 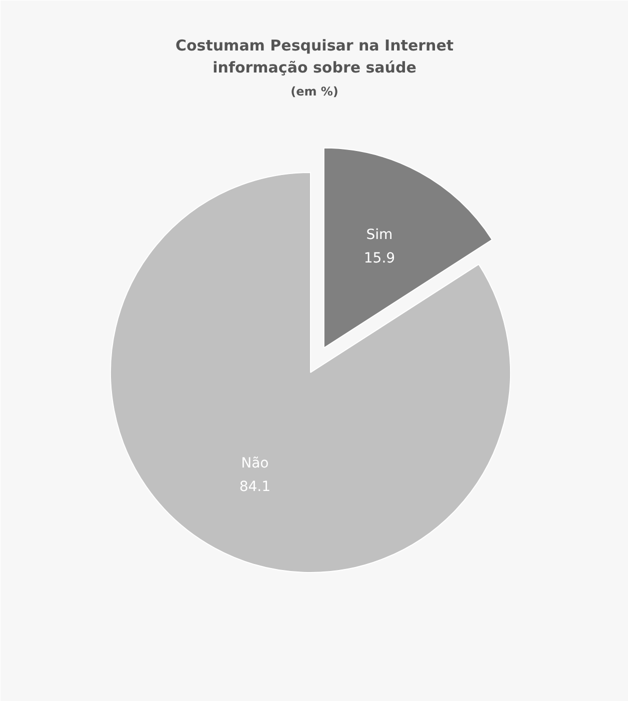 What do you see at coordinates (314, 56) in the screenshot?
I see `chart-title: Costumam Pesquisar na Internet informação sobre saúde` at bounding box center [314, 56].